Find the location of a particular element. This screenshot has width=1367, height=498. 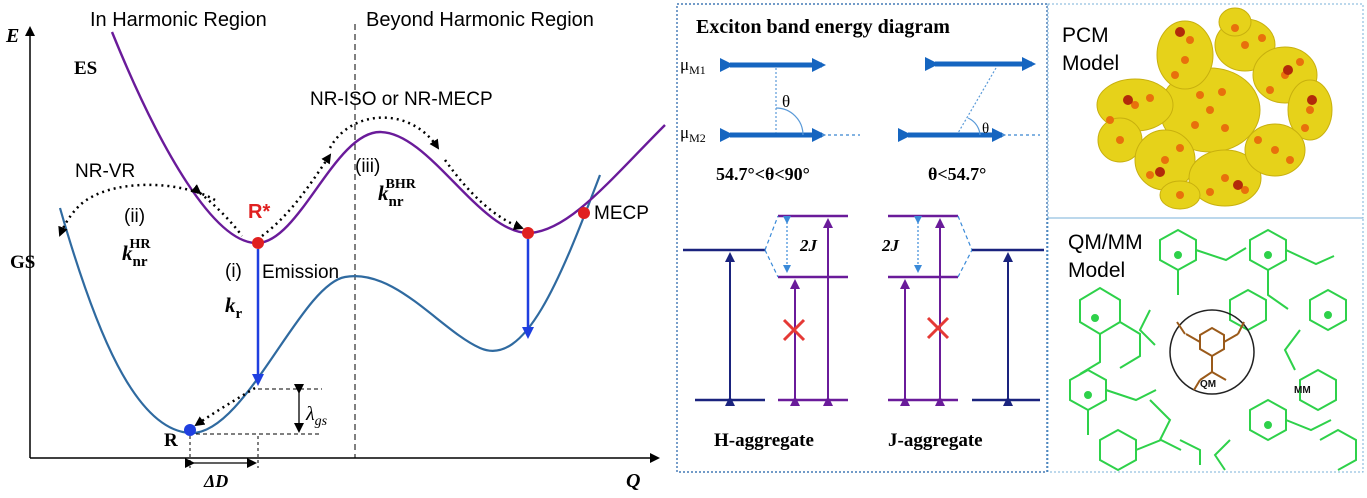

gs-label: GS is located at coordinates (22, 262).